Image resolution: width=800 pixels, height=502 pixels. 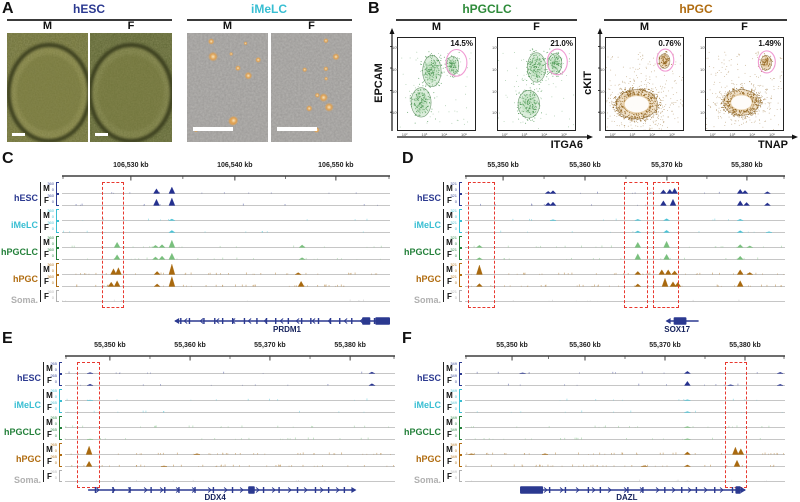 What do you see at coordinates (536, 84) in the screenshot?
I see `flow-cytometry-plot: 21.0%` at bounding box center [536, 84].